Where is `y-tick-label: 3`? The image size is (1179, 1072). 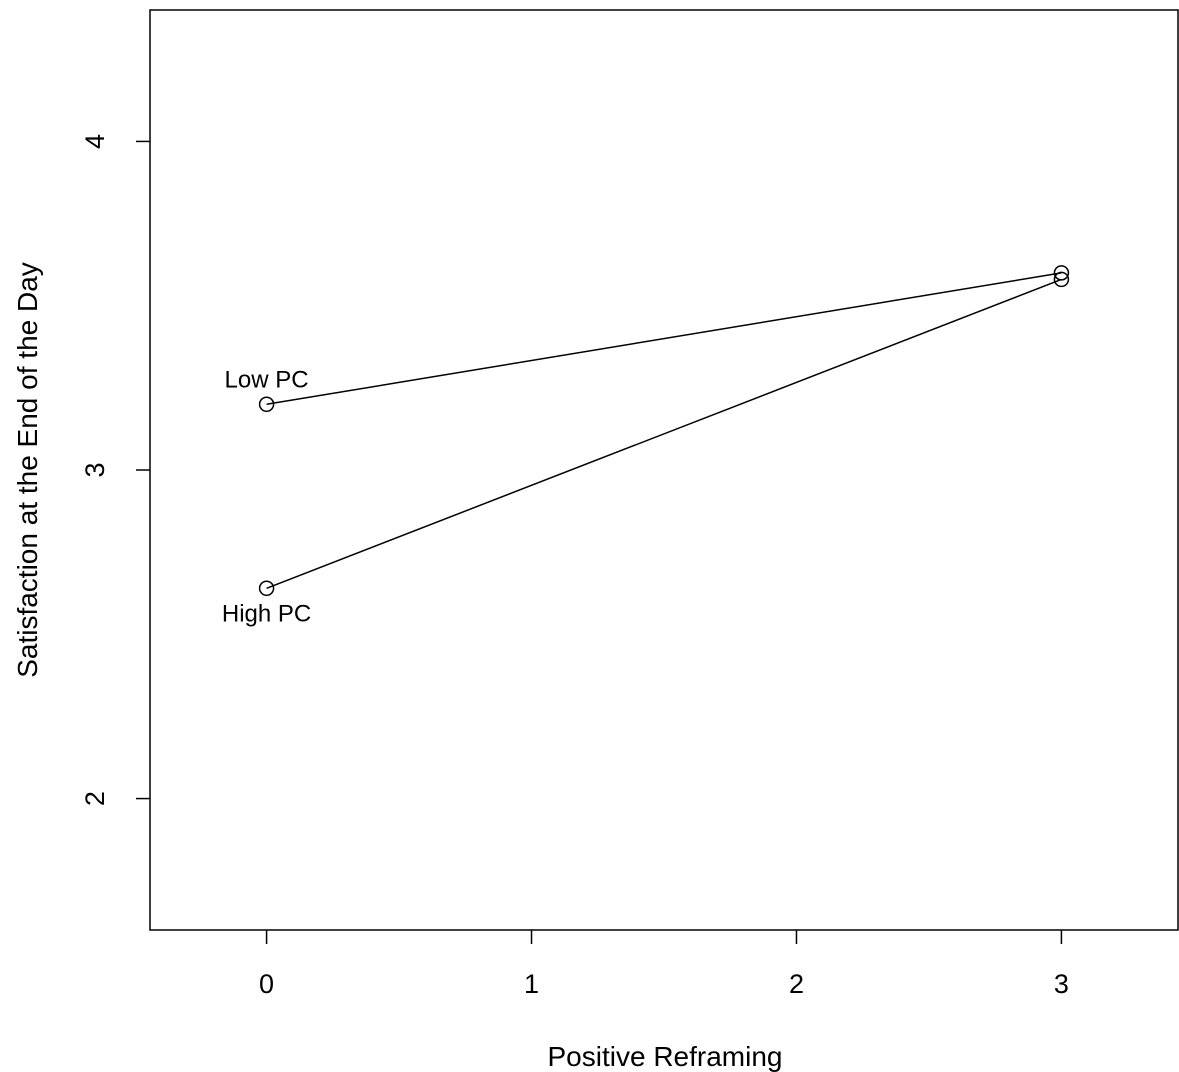
y-tick-label: 3 is located at coordinates (95, 469).